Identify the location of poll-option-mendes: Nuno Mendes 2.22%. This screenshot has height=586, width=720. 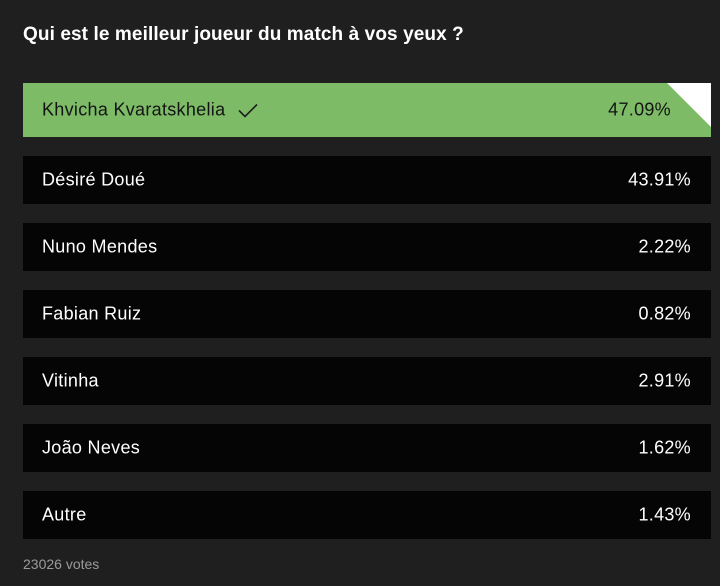
(367, 247).